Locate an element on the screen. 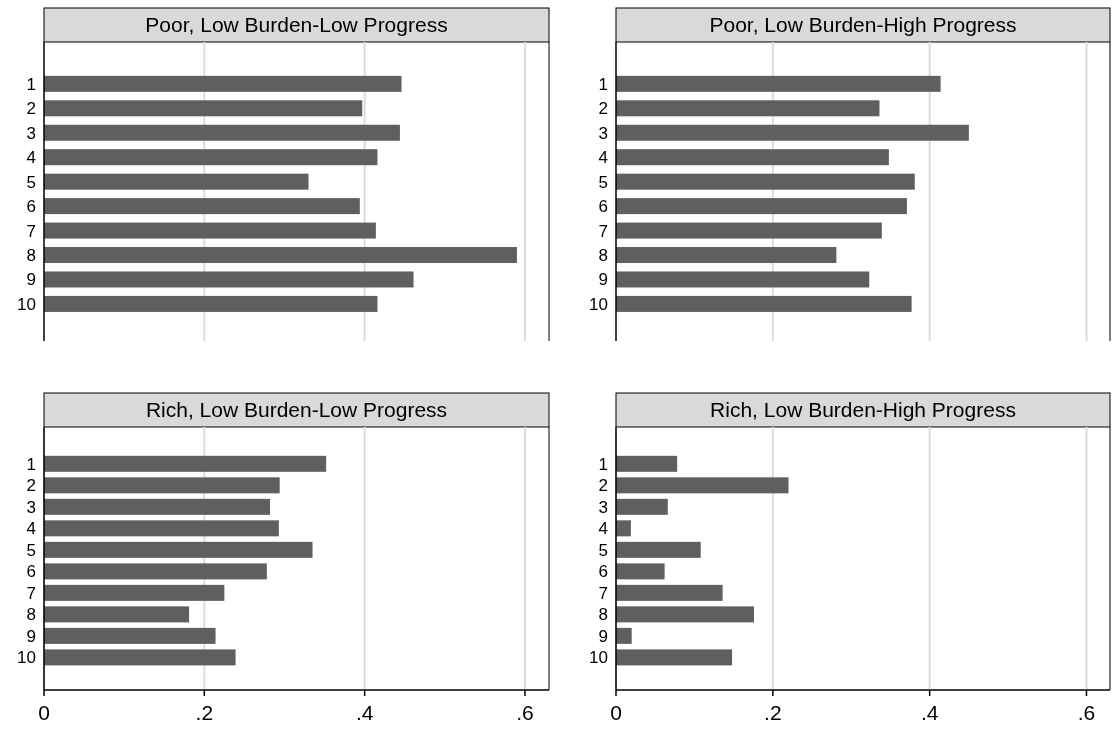  chart-title: Poor, Low Burden-High Progress is located at coordinates (863, 24).